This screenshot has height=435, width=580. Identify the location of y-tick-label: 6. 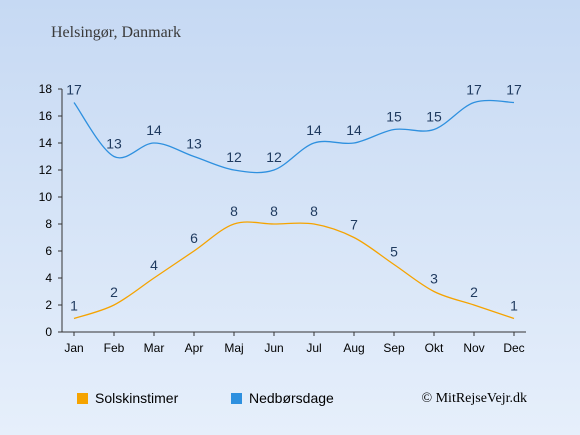
(48, 251).